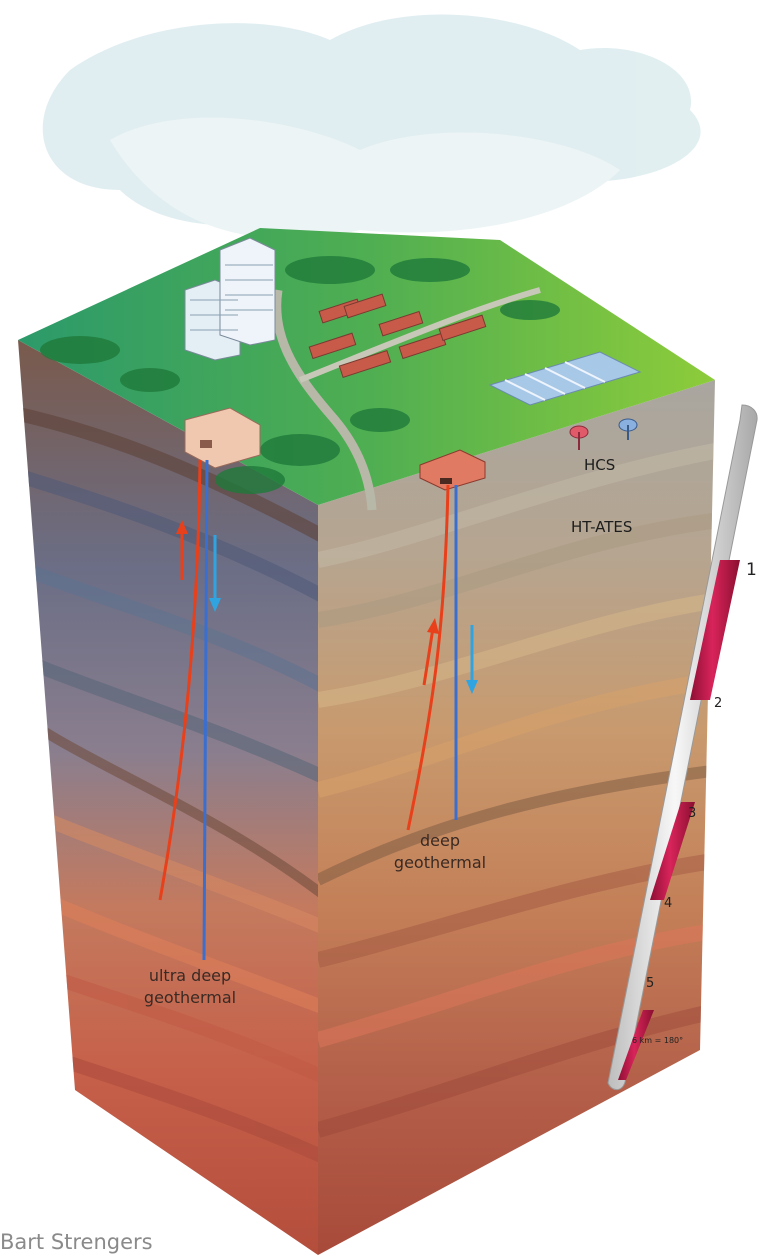 The width and height of the screenshot is (762, 1260). I want to click on hcs-label: HCS, so click(600, 465).